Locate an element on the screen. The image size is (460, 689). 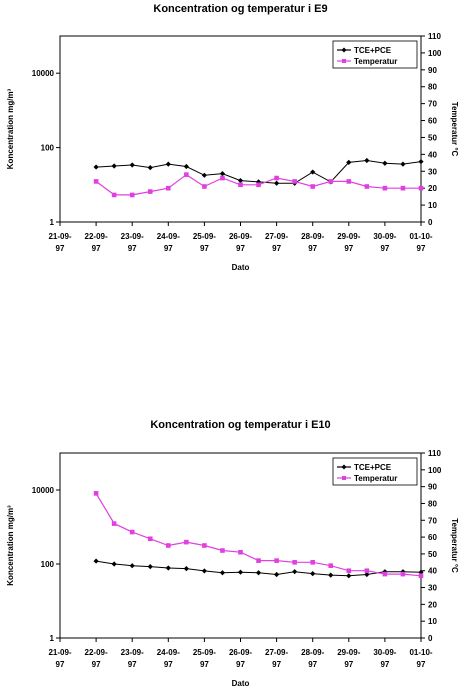
y-right-tick-label: 110 is located at coordinates (434, 36).